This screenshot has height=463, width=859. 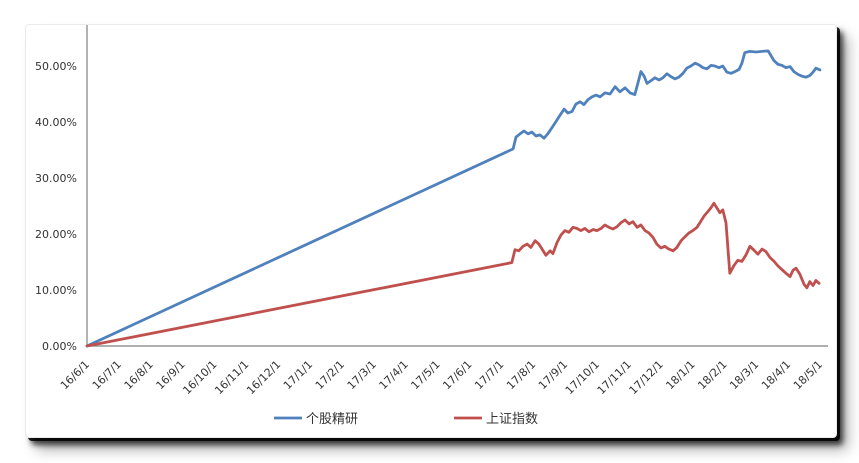 What do you see at coordinates (139, 375) in the screenshot?
I see `x-axis-tick-label: 16/8/1` at bounding box center [139, 375].